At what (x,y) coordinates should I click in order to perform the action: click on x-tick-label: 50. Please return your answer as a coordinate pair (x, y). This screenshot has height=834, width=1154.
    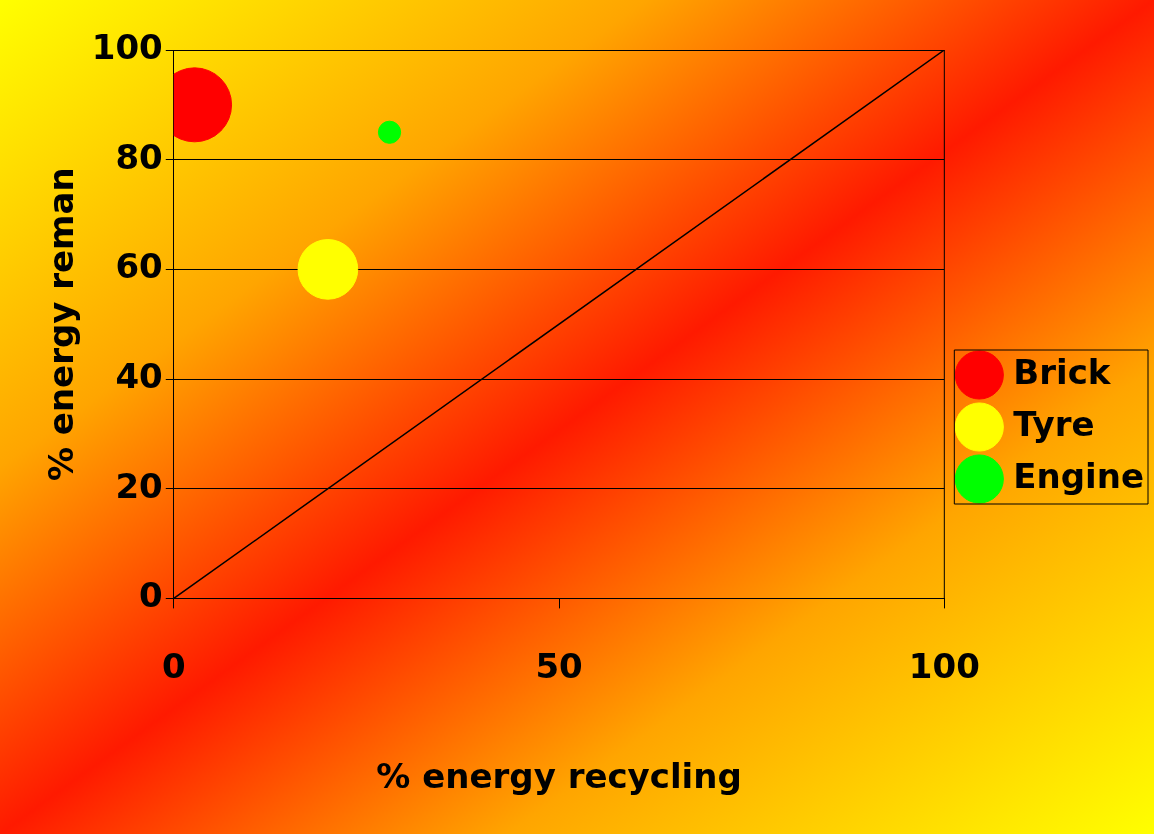
    Looking at the image, I should click on (559, 665).